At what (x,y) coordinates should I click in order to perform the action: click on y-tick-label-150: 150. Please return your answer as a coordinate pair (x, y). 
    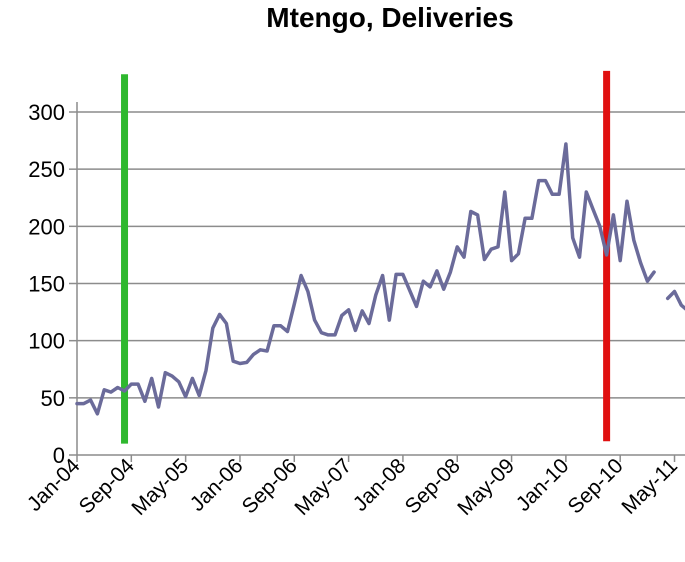
    Looking at the image, I should click on (46, 284).